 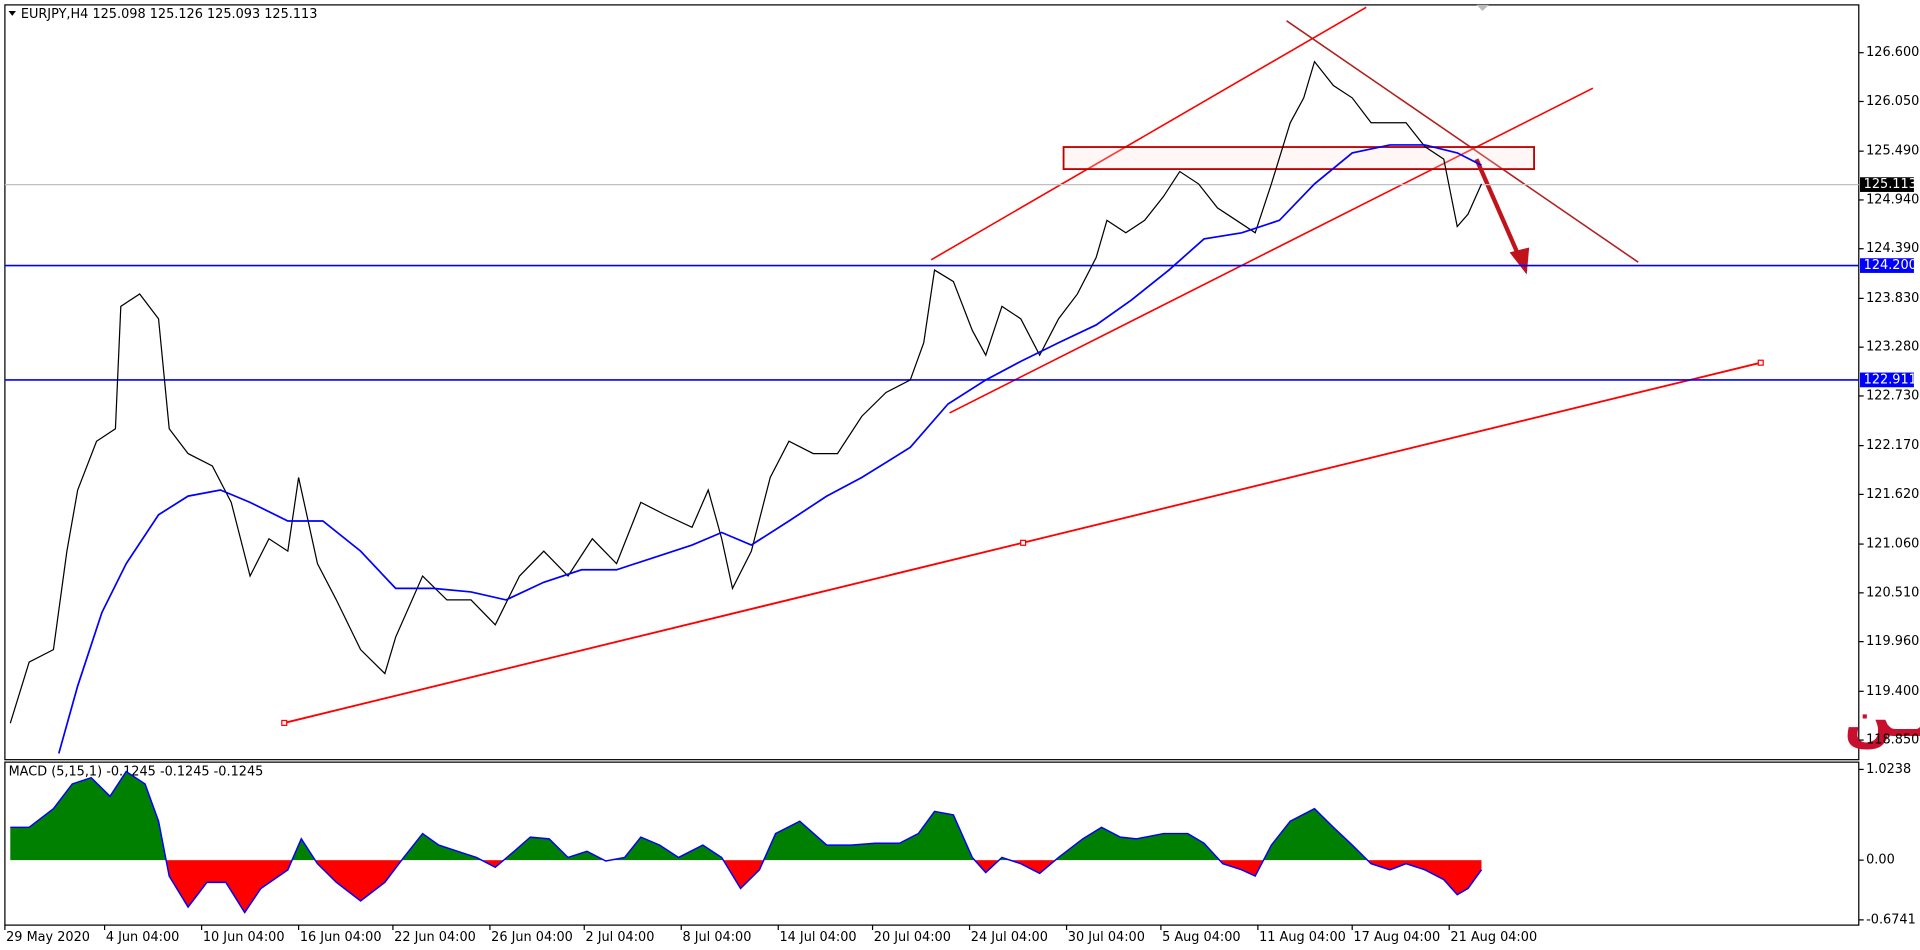 I want to click on y-tick-label: 122.730, so click(x=1892, y=395).